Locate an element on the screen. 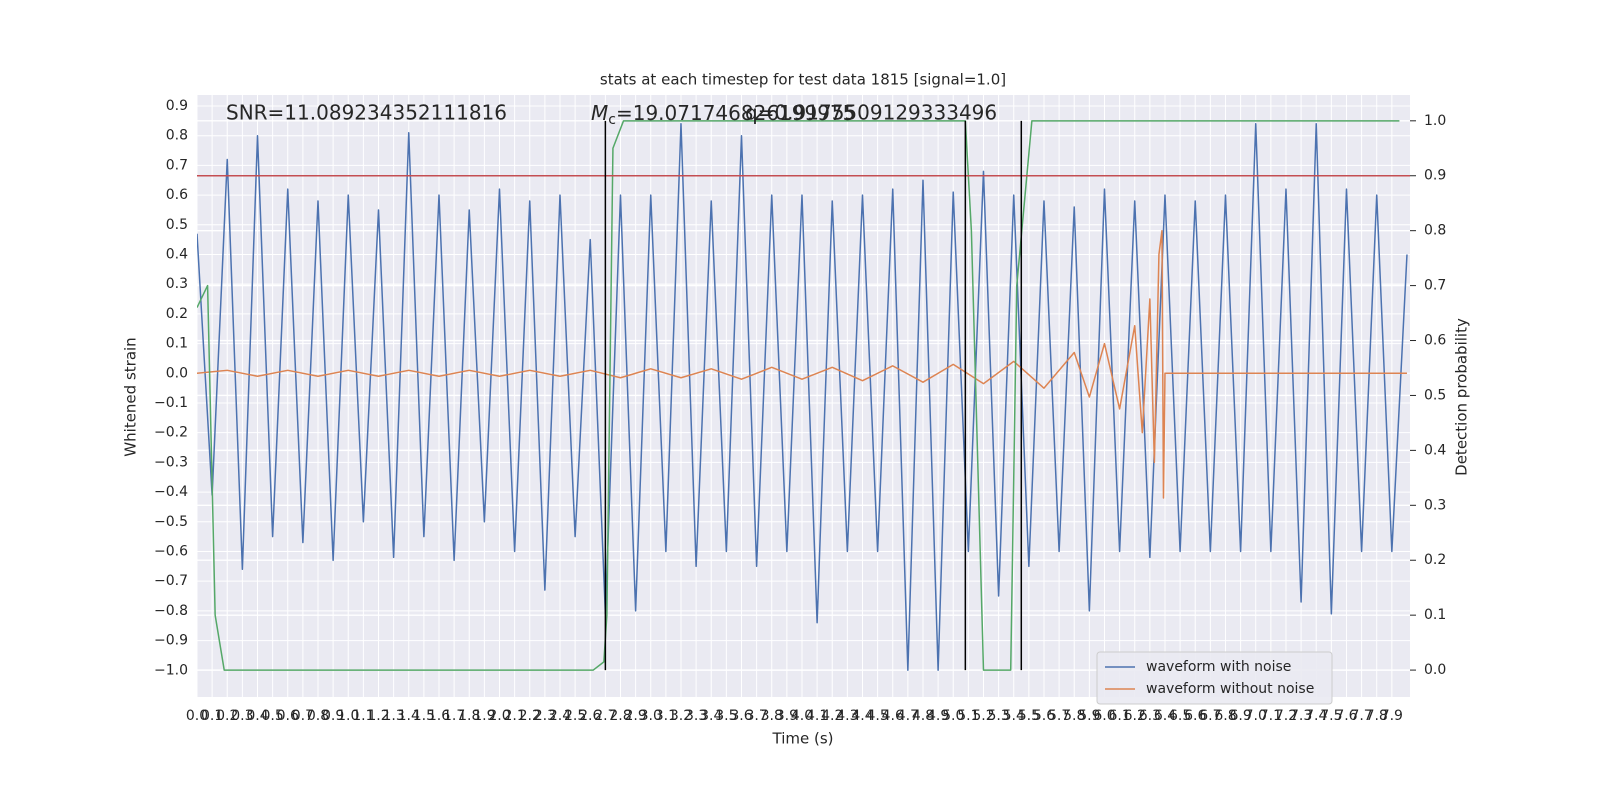 This screenshot has height=800, width=1600. y-tick-label: 0.6 is located at coordinates (177, 195).